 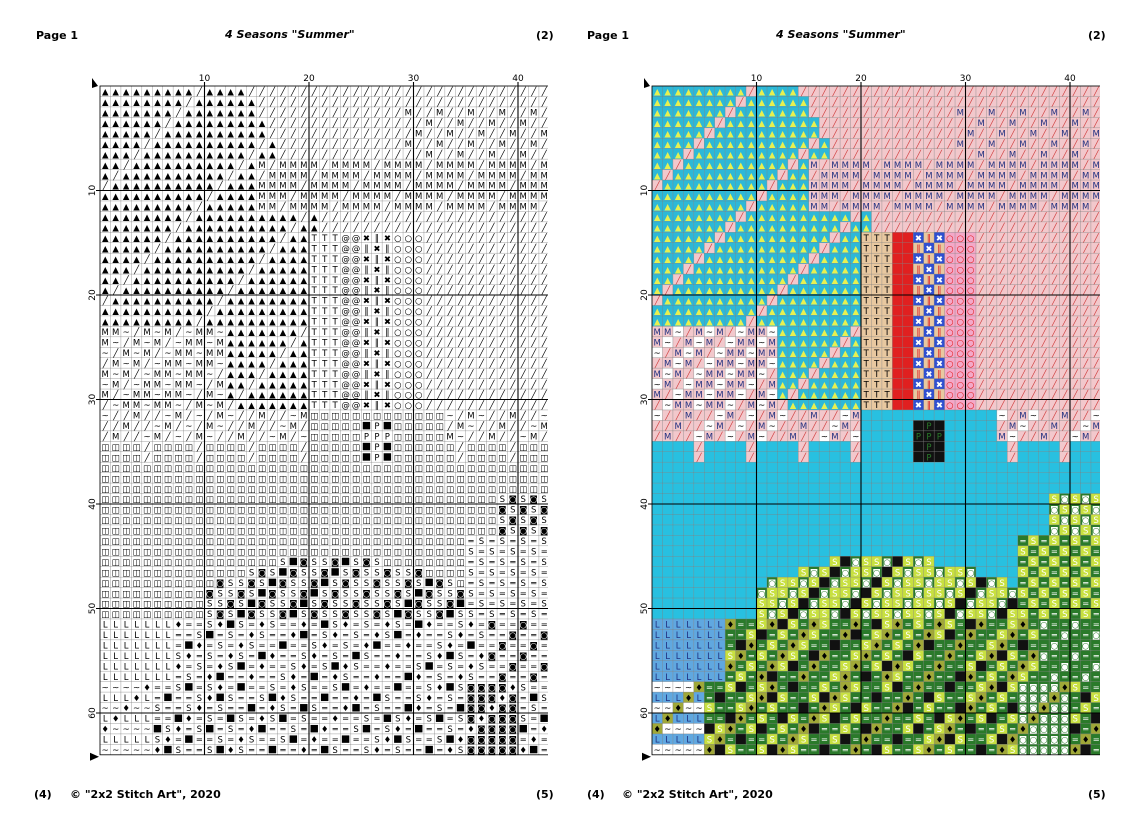 I want to click on stitch-symbol: ♦, so click(x=199, y=647).